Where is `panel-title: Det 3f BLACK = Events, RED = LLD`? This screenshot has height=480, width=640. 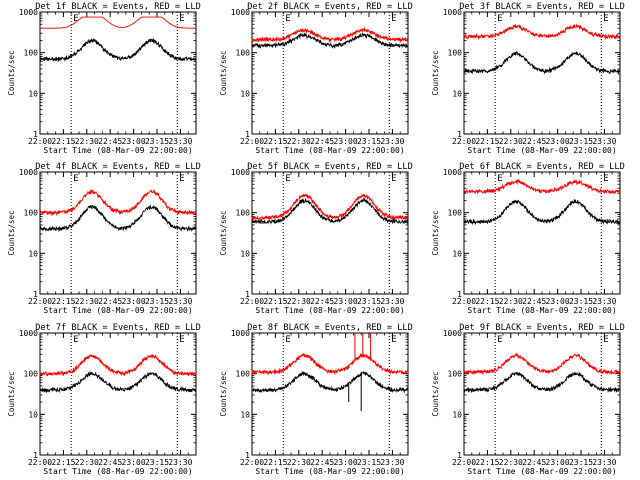
panel-title: Det 3f BLACK = Events, RED = LLD is located at coordinates (542, 7).